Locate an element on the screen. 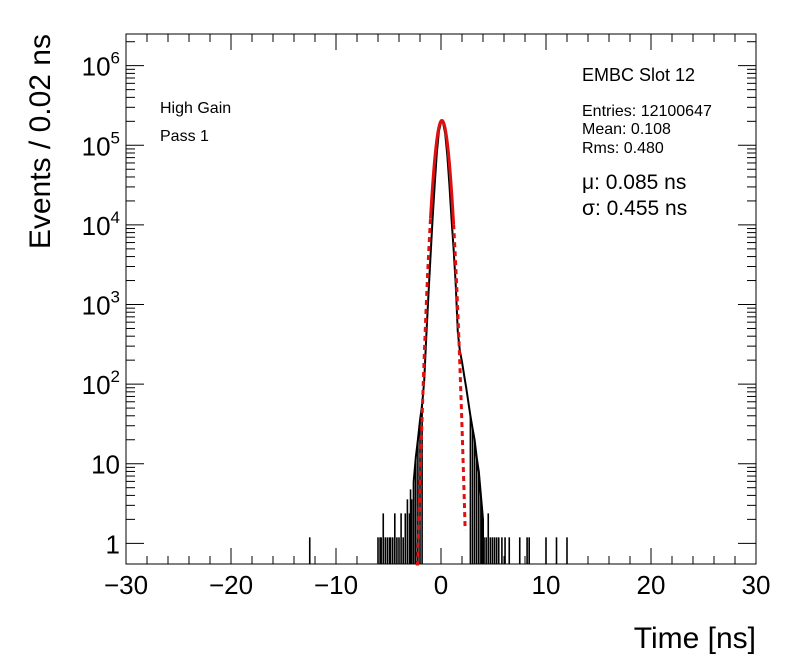 This screenshot has height=672, width=796. x-tick-label: 30 is located at coordinates (756, 585).